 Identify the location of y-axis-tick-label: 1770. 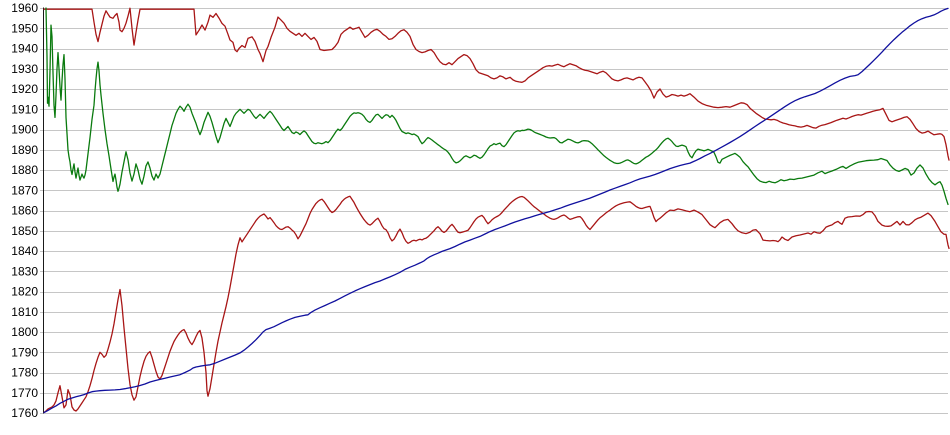
(24, 393).